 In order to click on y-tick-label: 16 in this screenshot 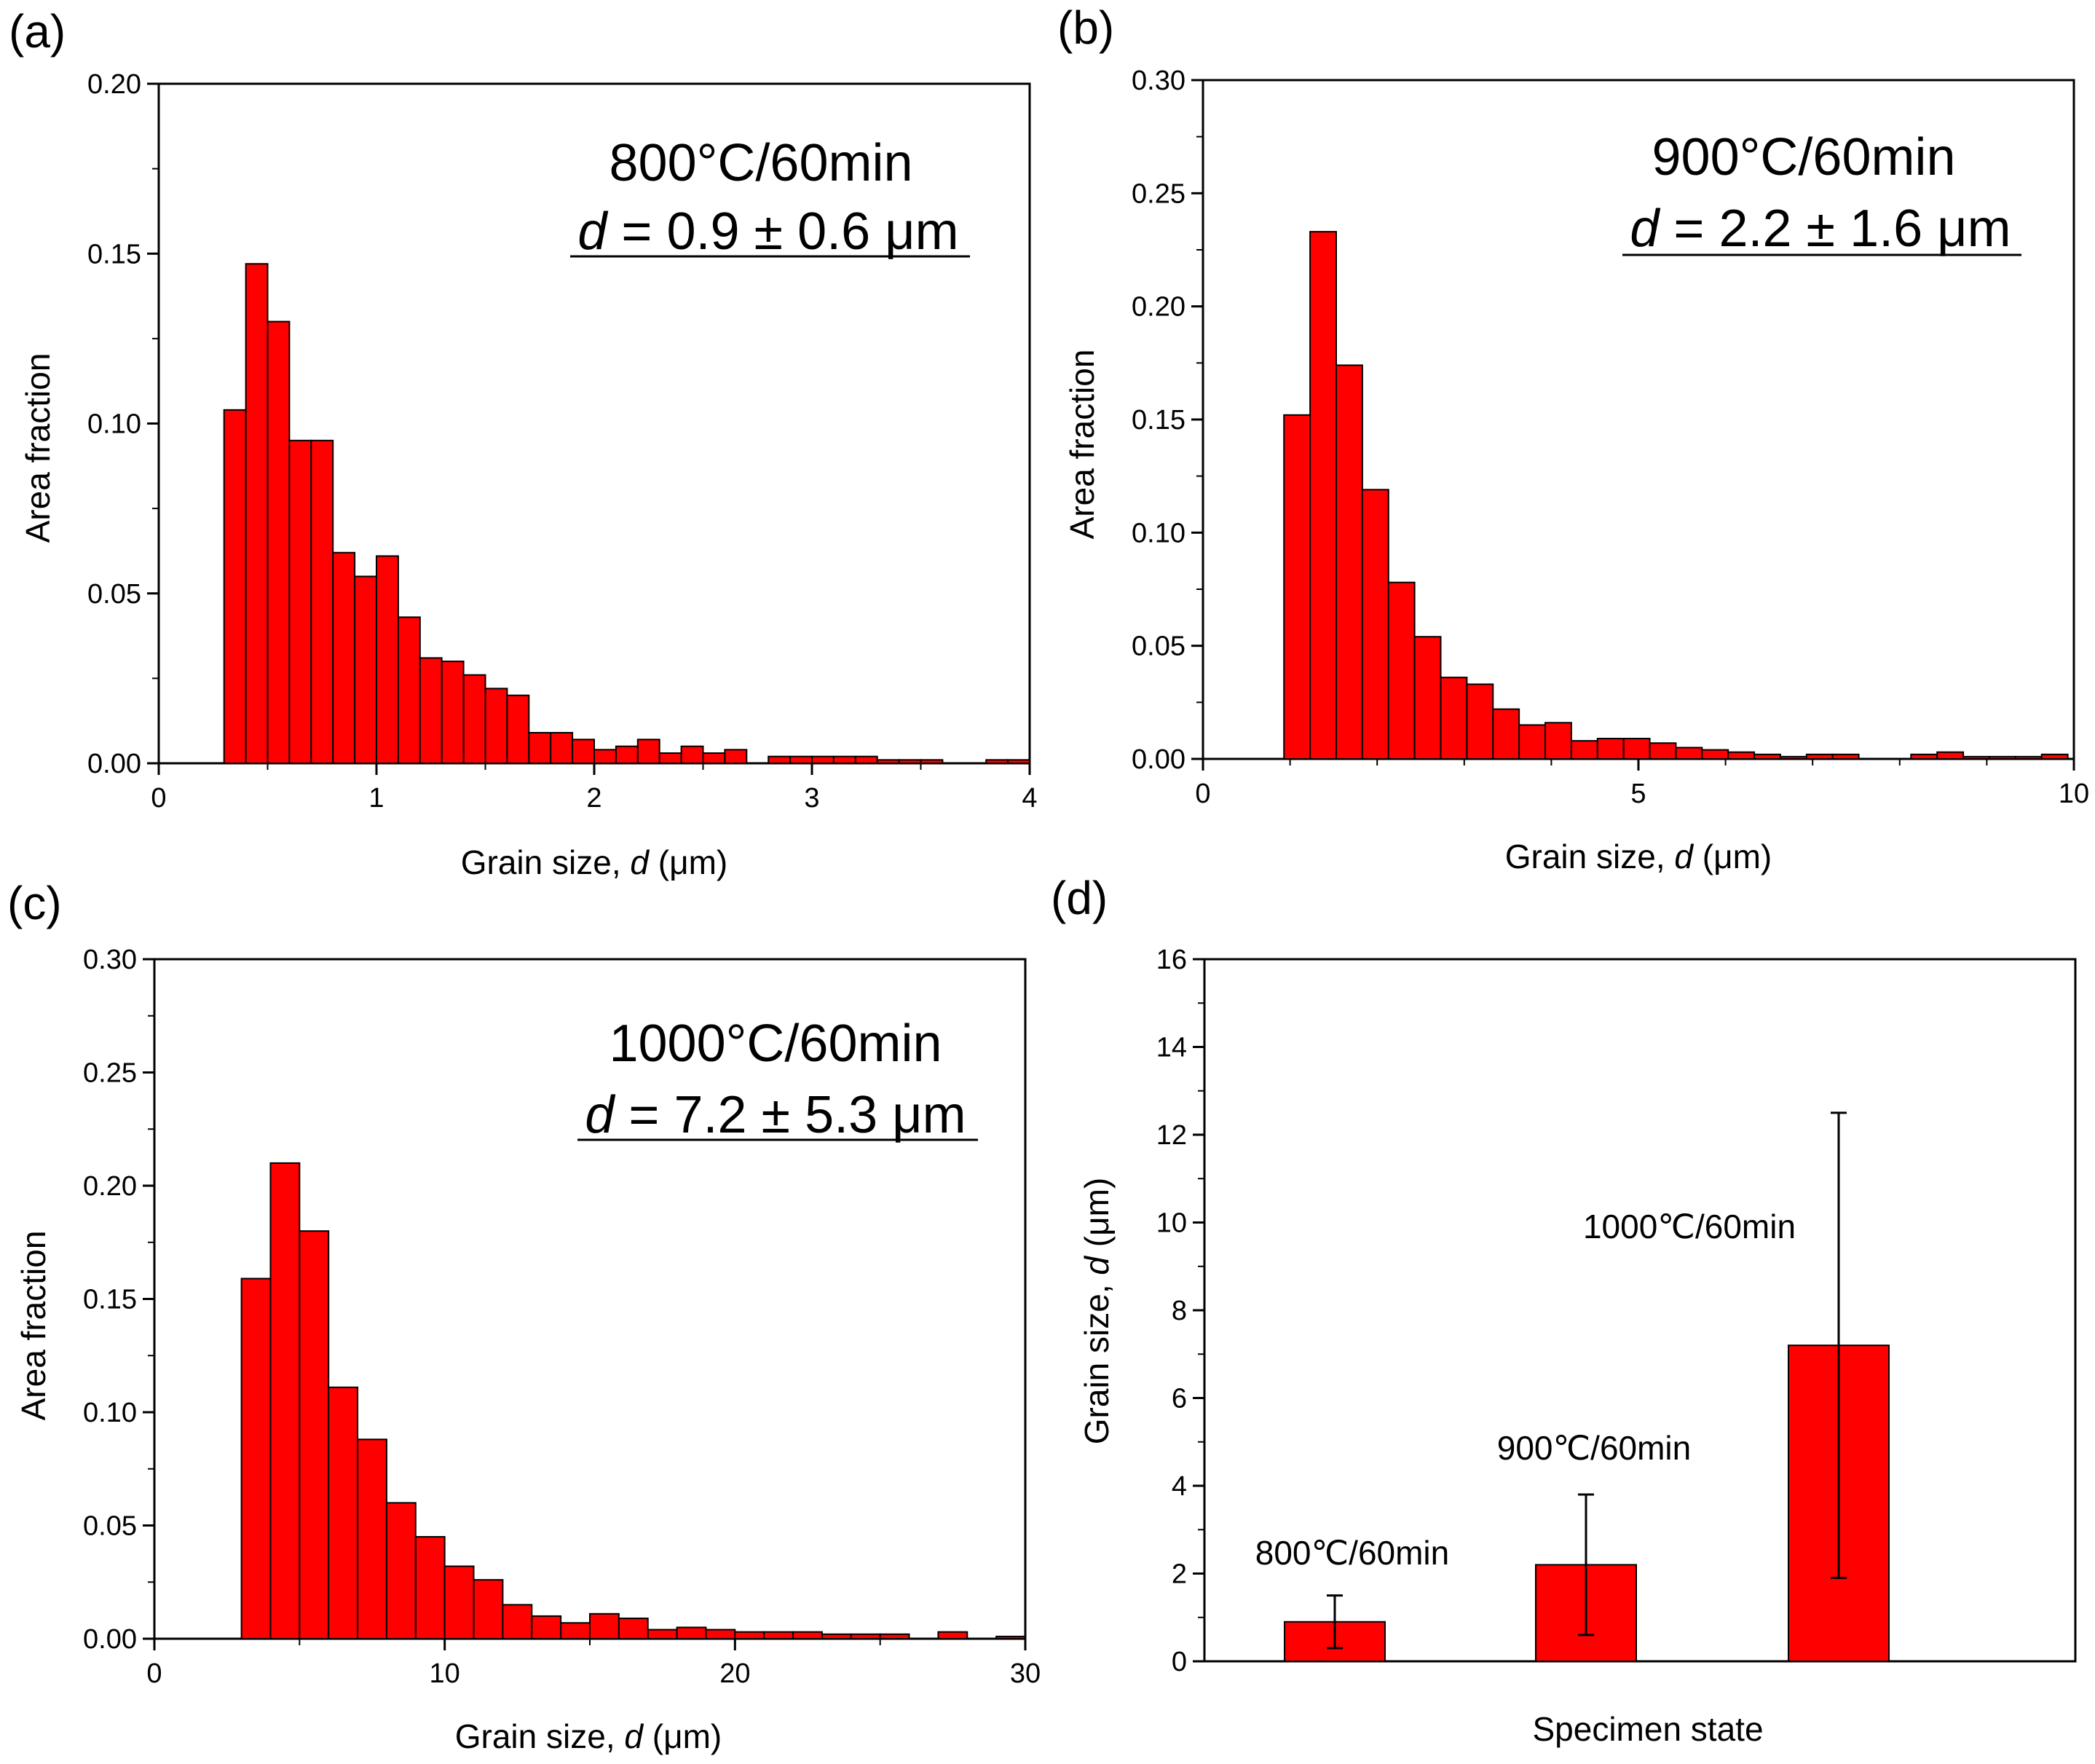, I will do `click(1171, 960)`.